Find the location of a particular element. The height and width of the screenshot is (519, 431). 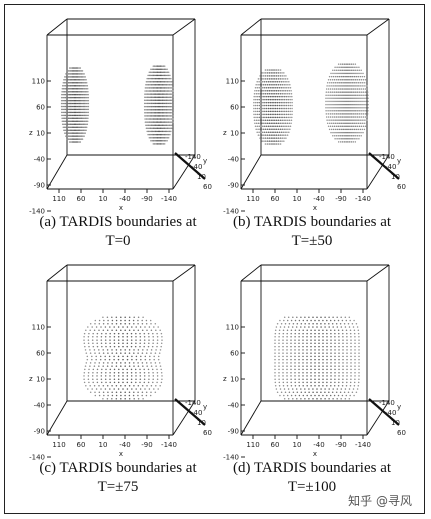

x-tick-label: 10 is located at coordinates (103, 445).